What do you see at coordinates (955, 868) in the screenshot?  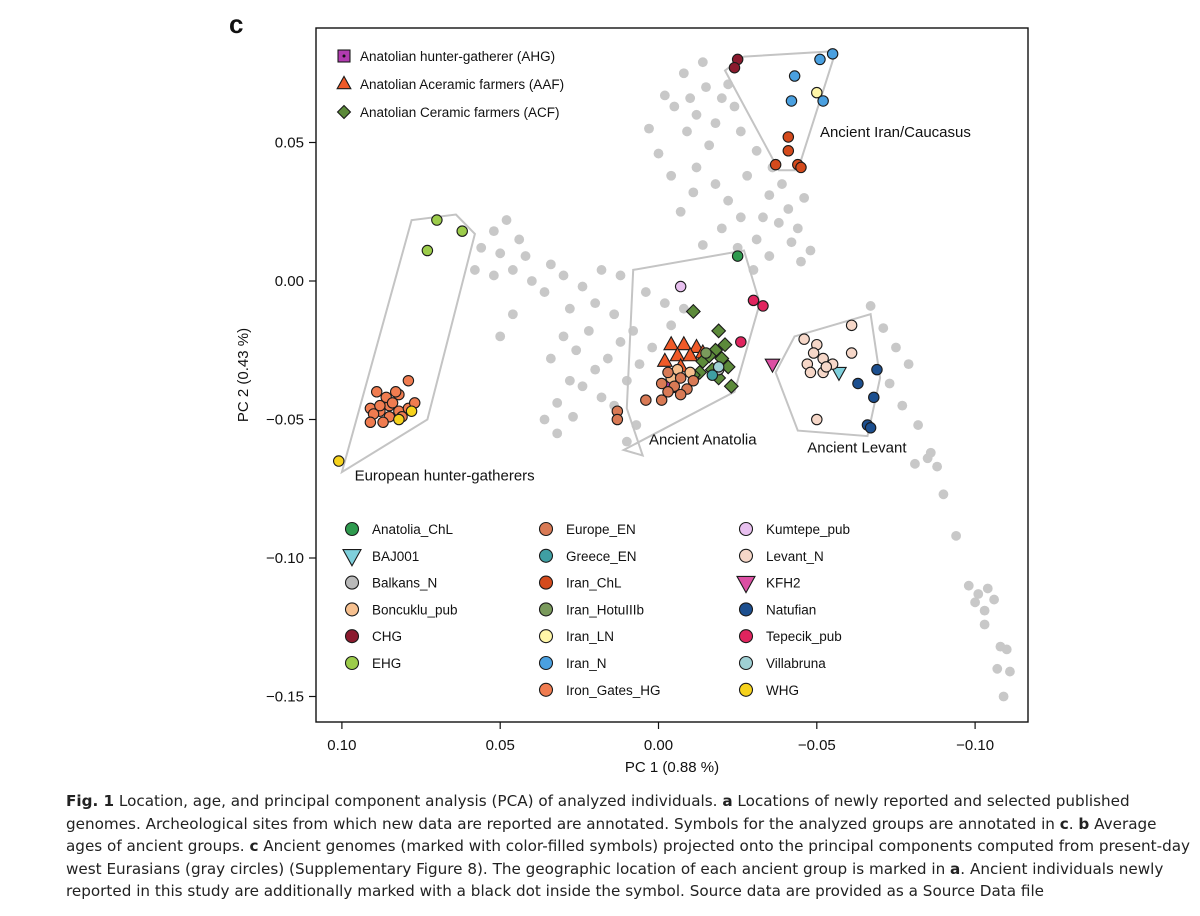 I see `caption-panel-ref: a` at bounding box center [955, 868].